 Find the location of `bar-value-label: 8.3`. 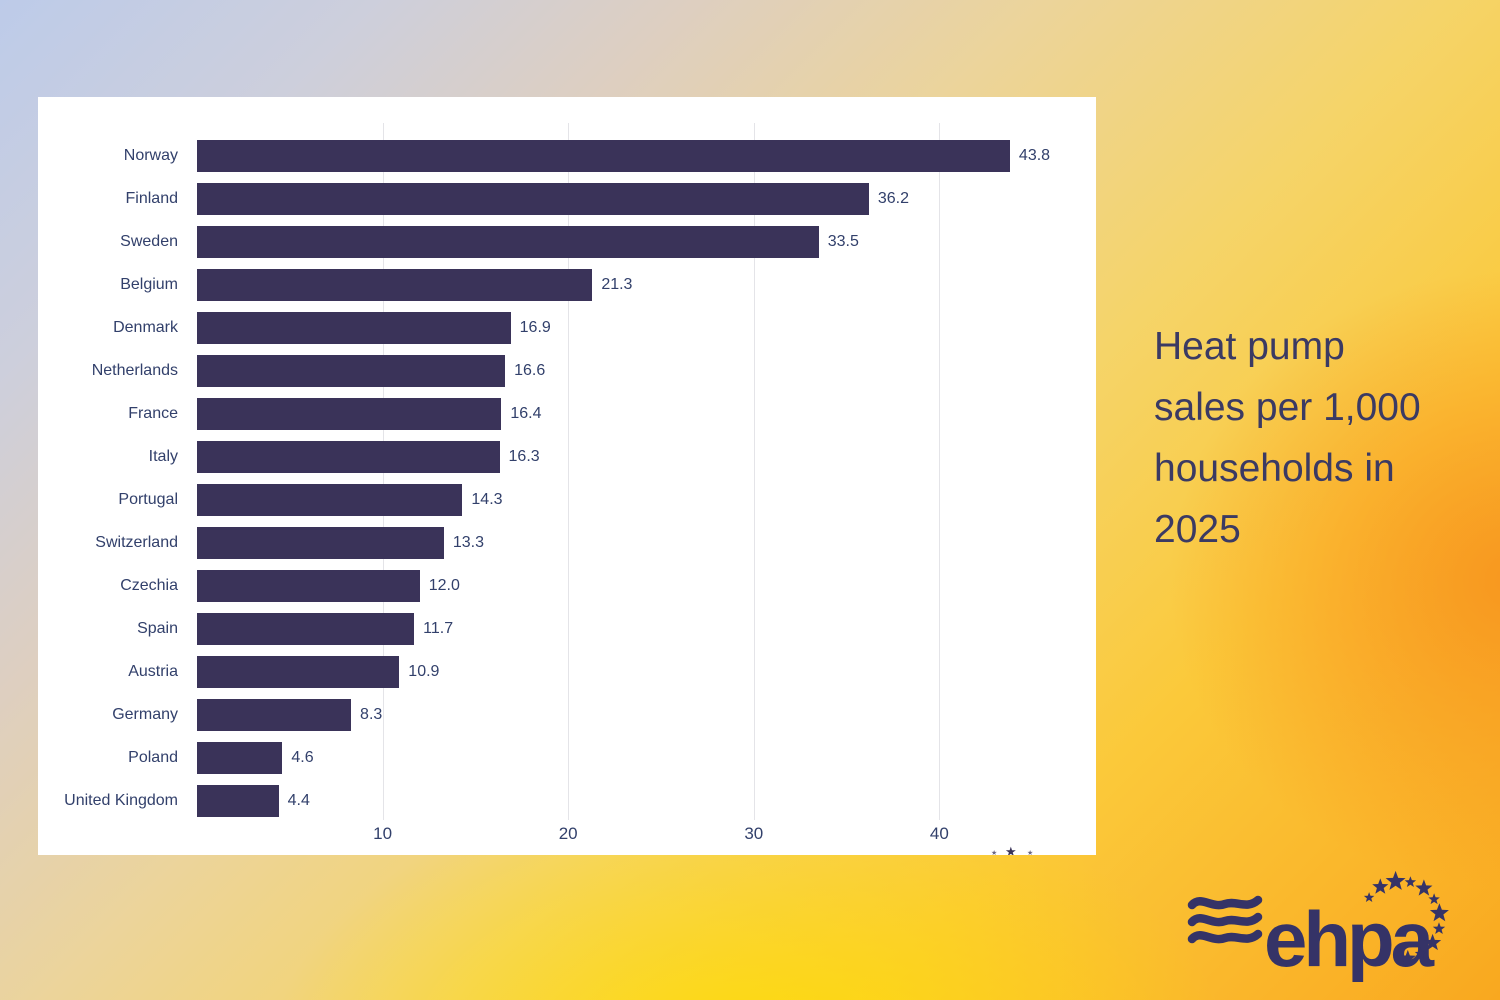

bar-value-label: 8.3 is located at coordinates (371, 714).